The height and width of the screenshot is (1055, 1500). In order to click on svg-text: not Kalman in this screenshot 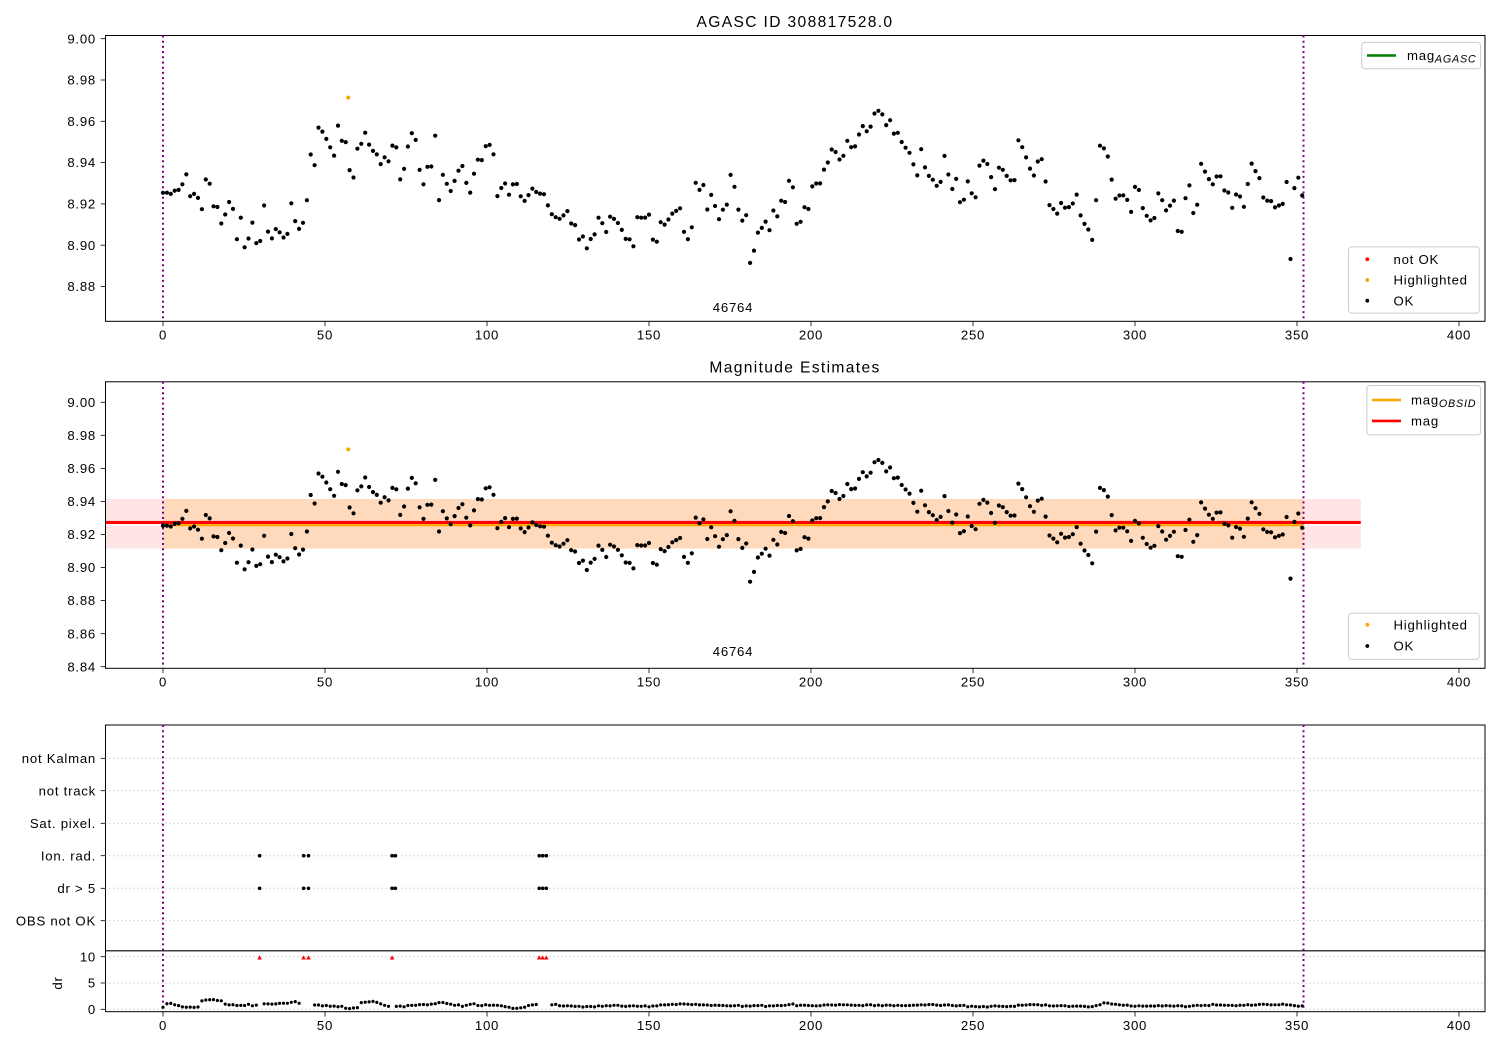, I will do `click(59, 758)`.